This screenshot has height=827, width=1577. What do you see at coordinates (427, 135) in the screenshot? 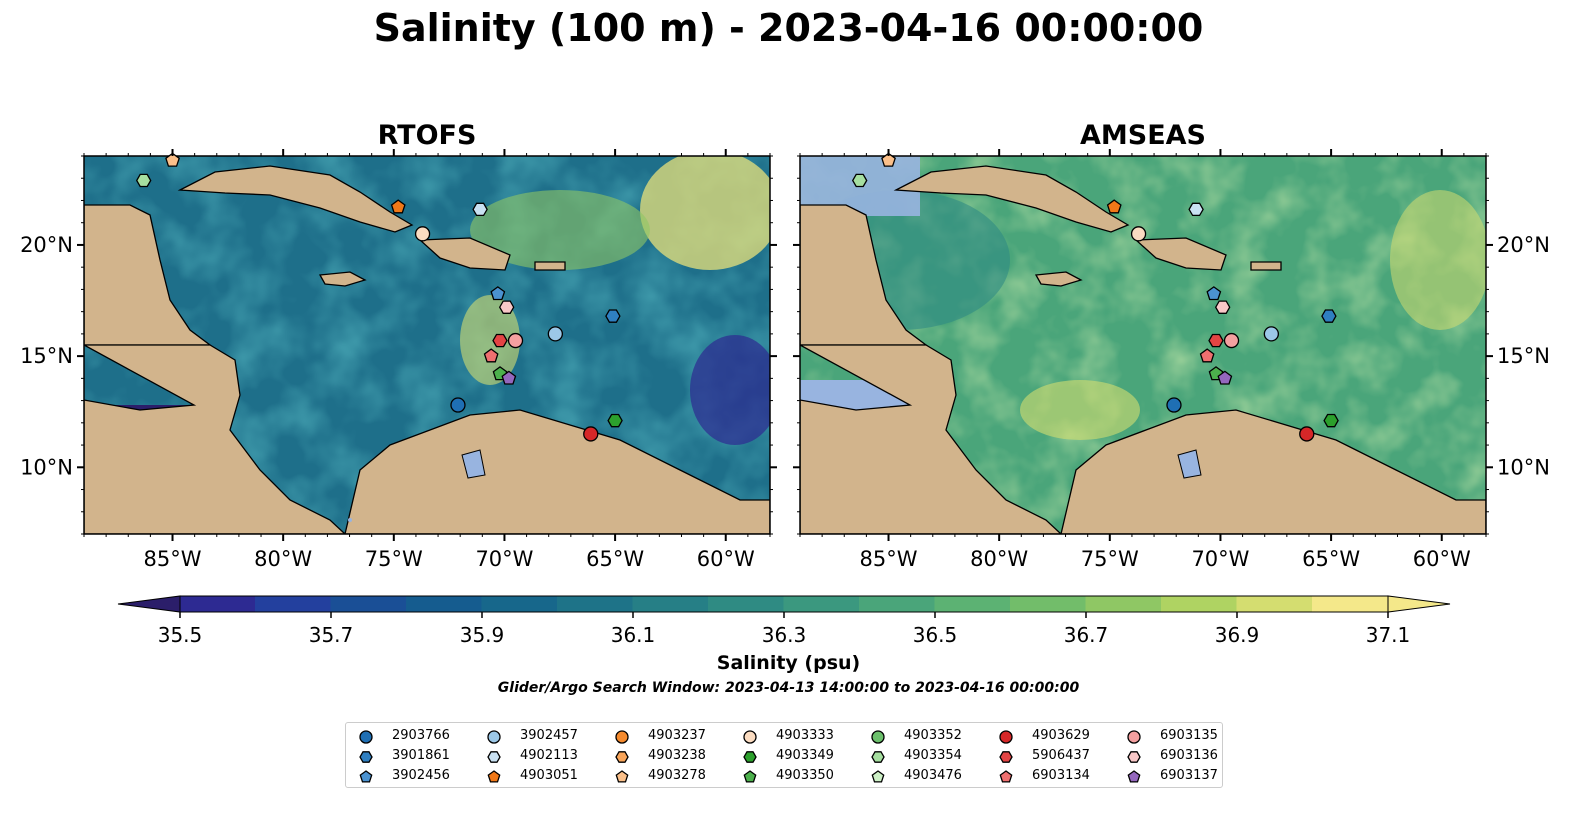
I see `panel-title-rtofs: RTOFS` at bounding box center [427, 135].